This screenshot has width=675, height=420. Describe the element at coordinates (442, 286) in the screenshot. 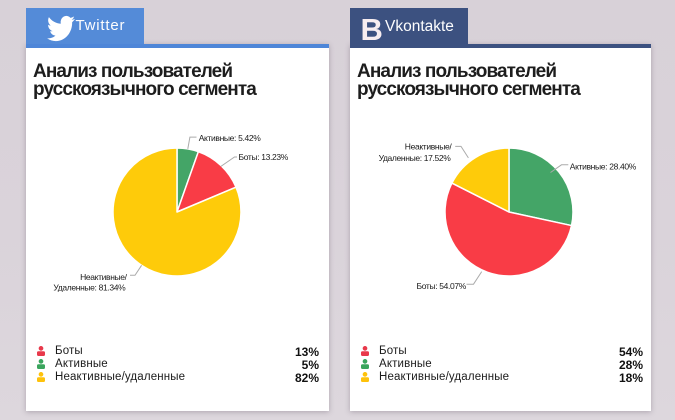

I see `svg-text: Боты: 54.07%` at that location.